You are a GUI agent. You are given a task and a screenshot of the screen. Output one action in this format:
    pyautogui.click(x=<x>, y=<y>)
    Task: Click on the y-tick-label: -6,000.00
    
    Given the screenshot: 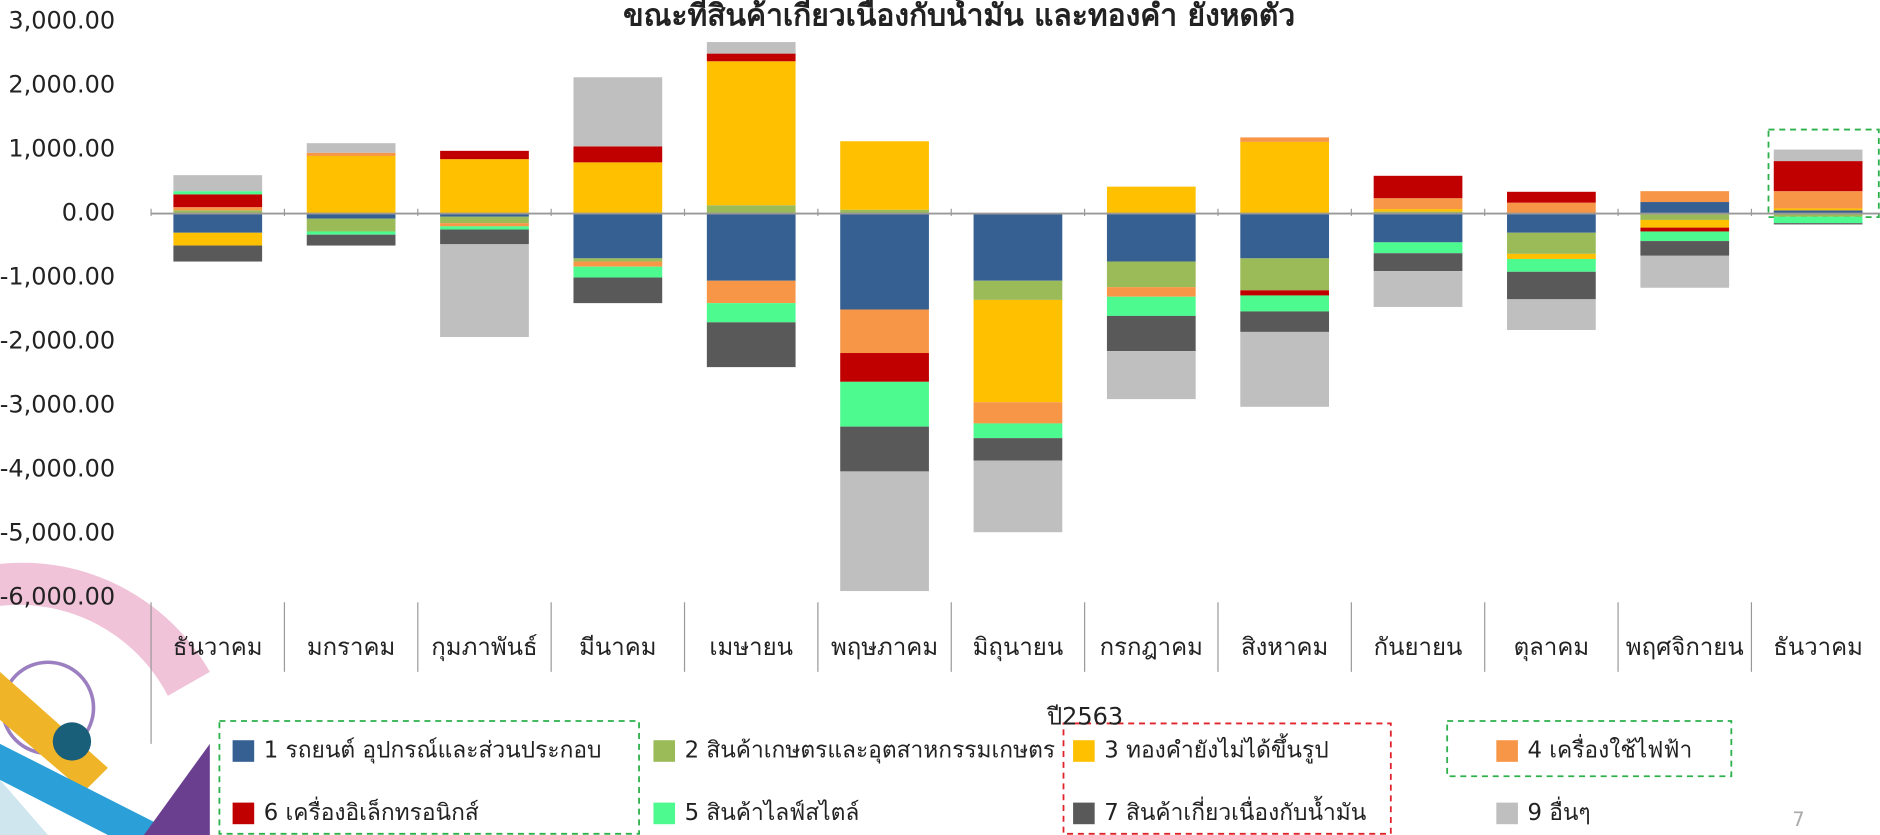 What is the action you would take?
    pyautogui.click(x=57, y=596)
    